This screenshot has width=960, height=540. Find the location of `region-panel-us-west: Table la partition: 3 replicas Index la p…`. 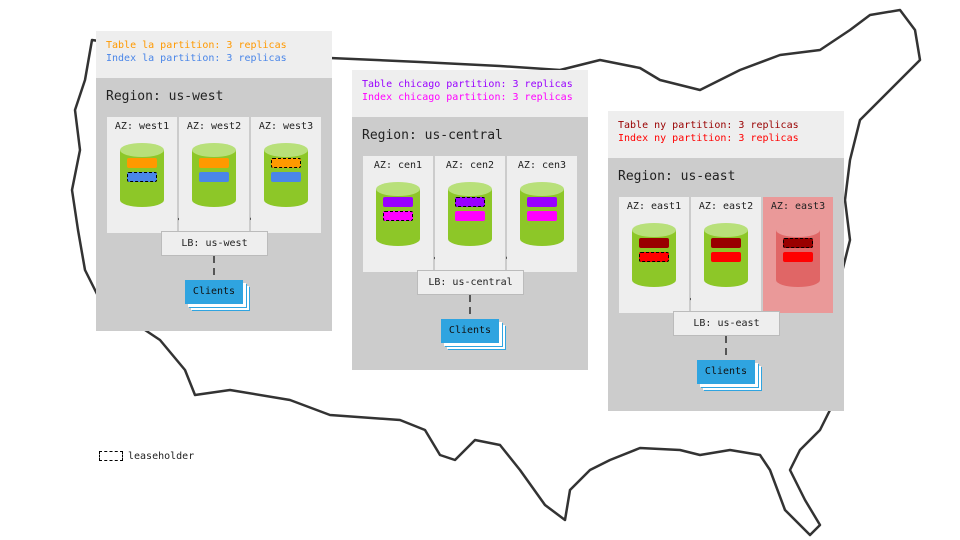

region-panel-us-west: Table la partition: 3 replicas Index la p… is located at coordinates (214, 181).